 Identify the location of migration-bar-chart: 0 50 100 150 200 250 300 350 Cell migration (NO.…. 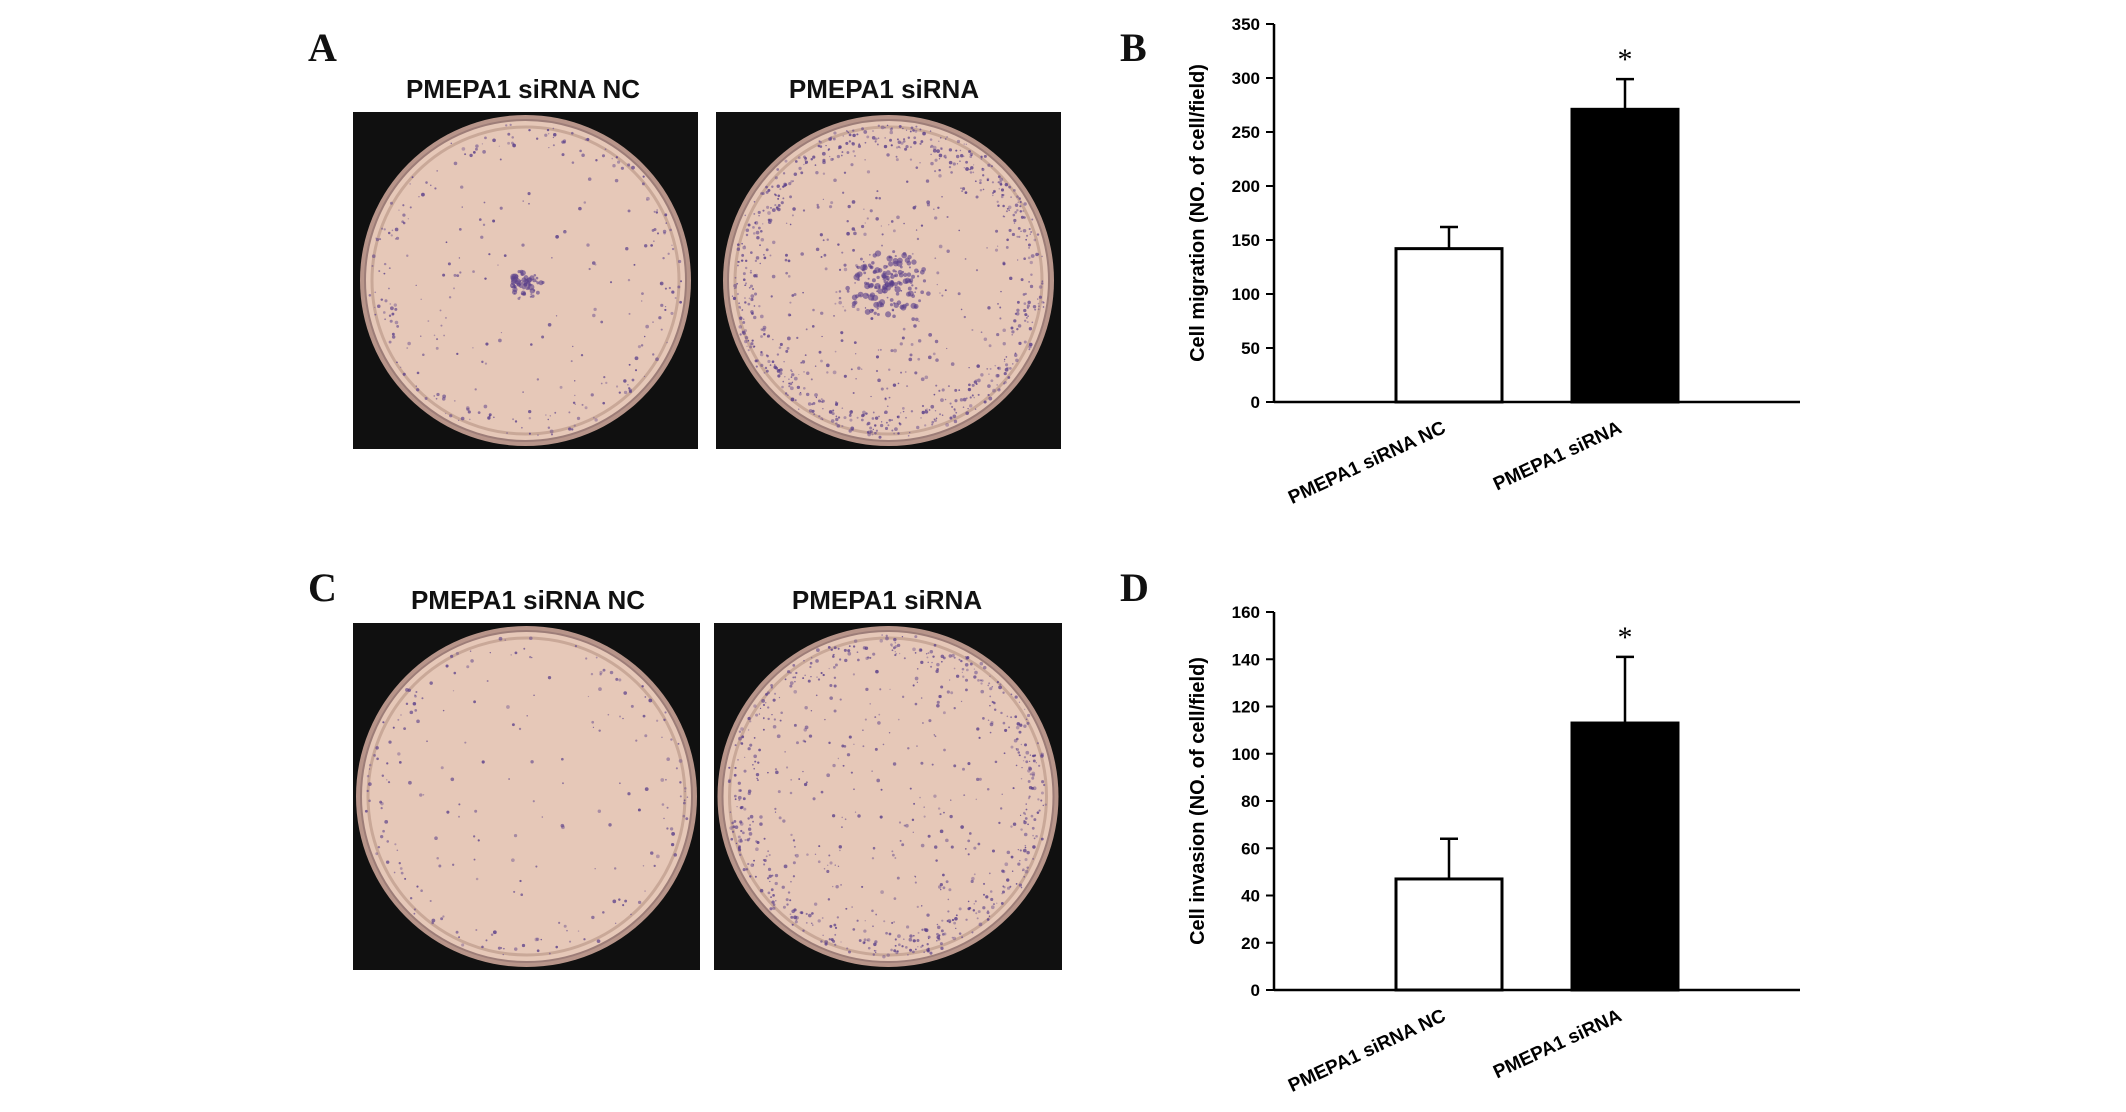
(1493, 262).